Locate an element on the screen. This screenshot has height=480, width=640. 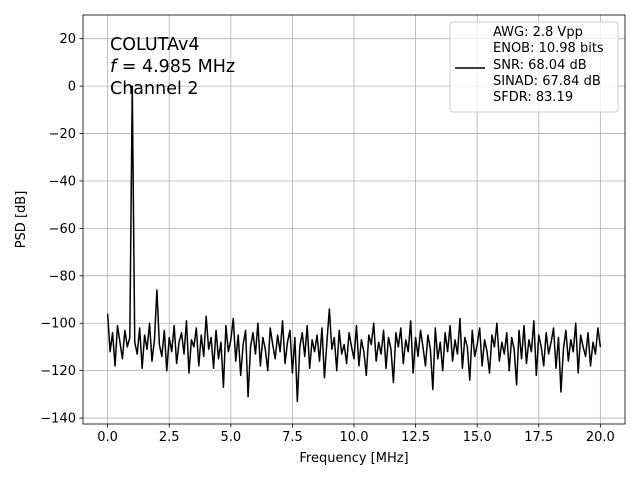
annotation: COLUTAv4 is located at coordinates (154, 45).